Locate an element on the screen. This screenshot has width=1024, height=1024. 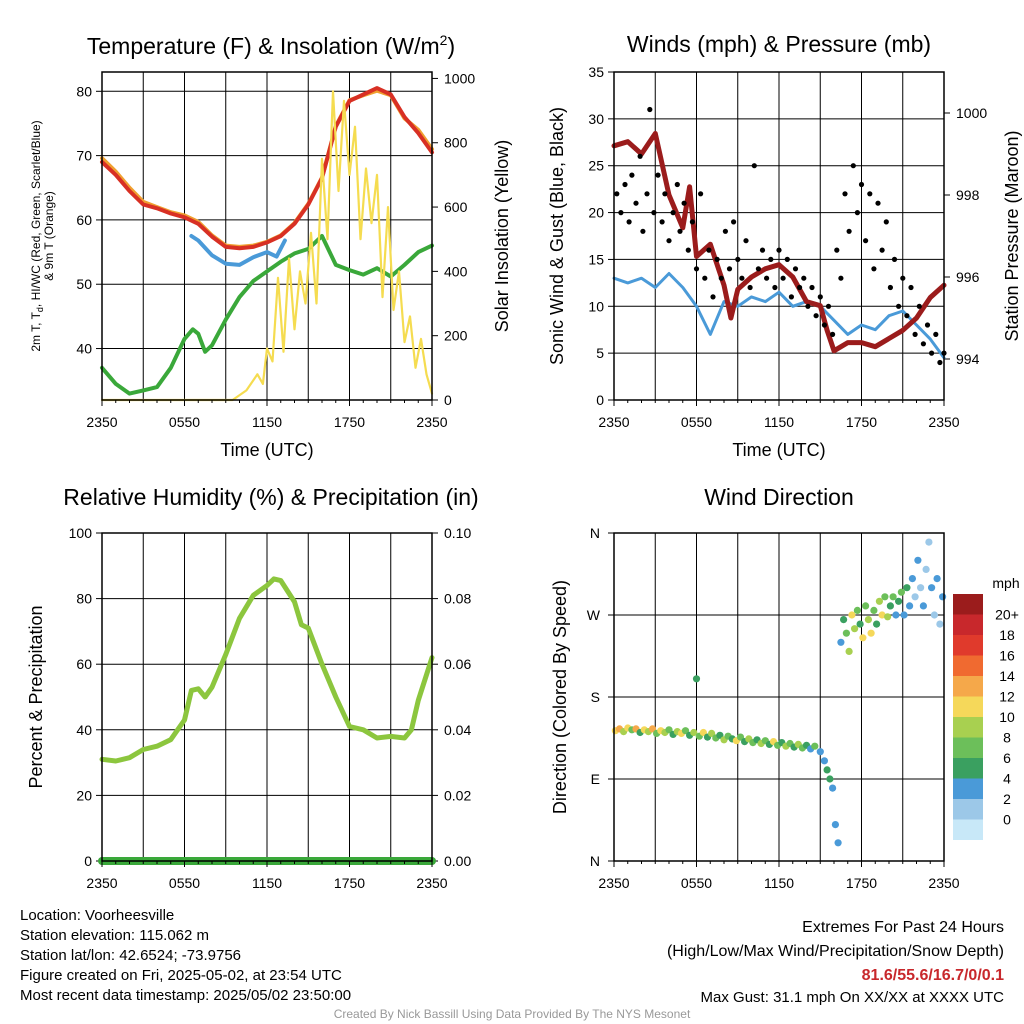
humidity-xtick-label: 1750 is located at coordinates (349, 883).